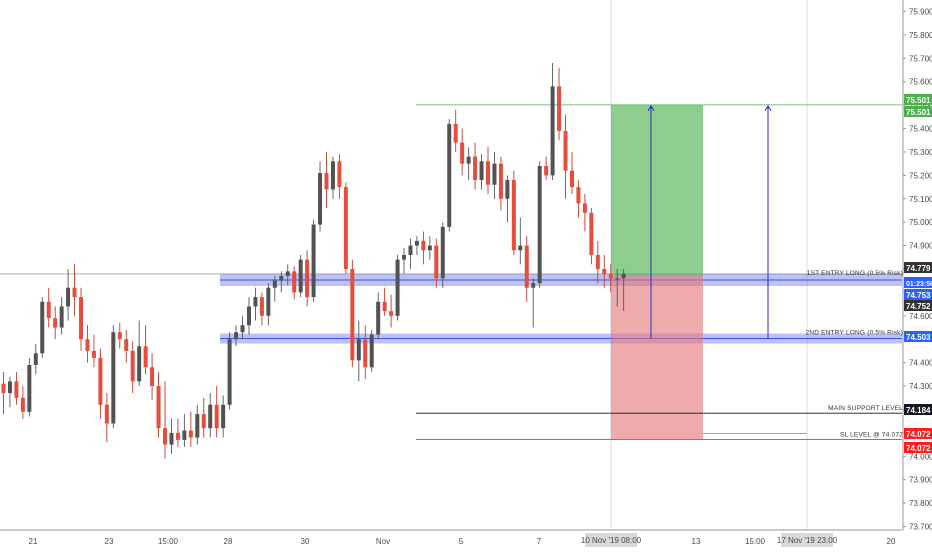 Image resolution: width=932 pixels, height=555 pixels. Describe the element at coordinates (920, 363) in the screenshot. I see `price-tick-label: 74.400` at that location.